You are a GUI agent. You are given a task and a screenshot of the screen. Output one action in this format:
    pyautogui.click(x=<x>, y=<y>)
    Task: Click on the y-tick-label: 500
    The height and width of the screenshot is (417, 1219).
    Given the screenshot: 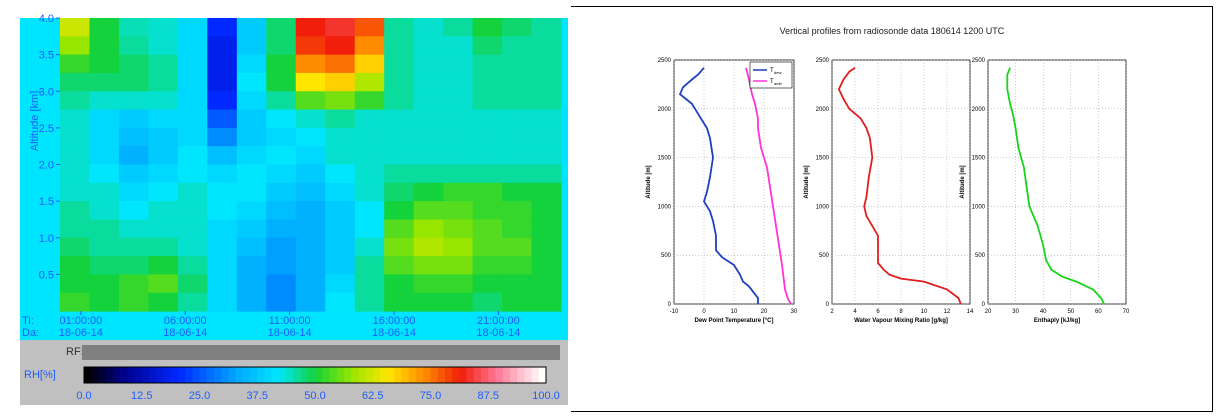 What is the action you would take?
    pyautogui.click(x=980, y=256)
    